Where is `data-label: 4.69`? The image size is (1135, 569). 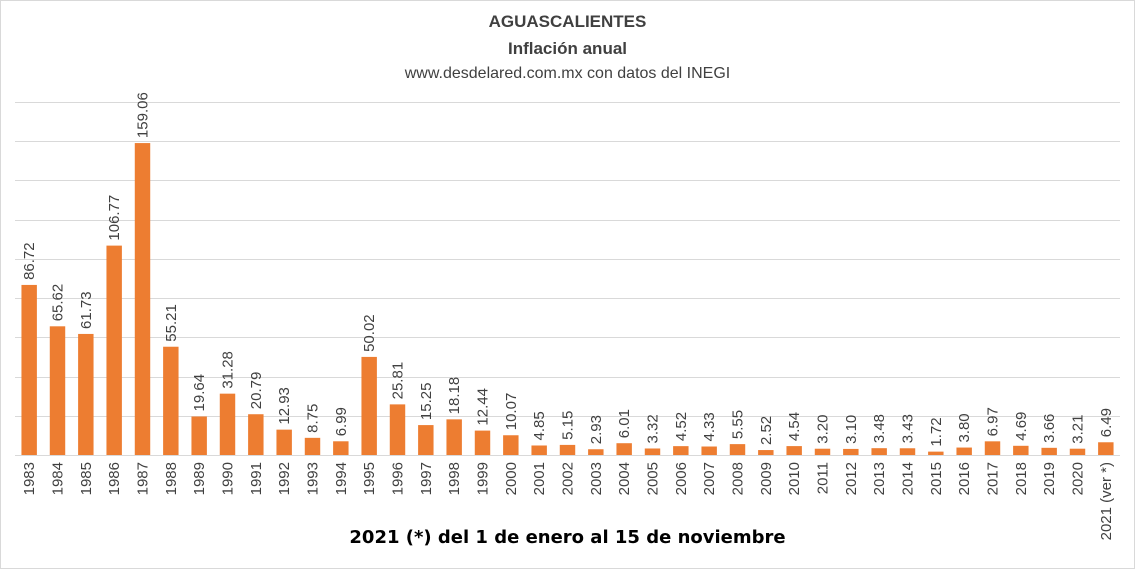
data-label: 4.69 is located at coordinates (1021, 426).